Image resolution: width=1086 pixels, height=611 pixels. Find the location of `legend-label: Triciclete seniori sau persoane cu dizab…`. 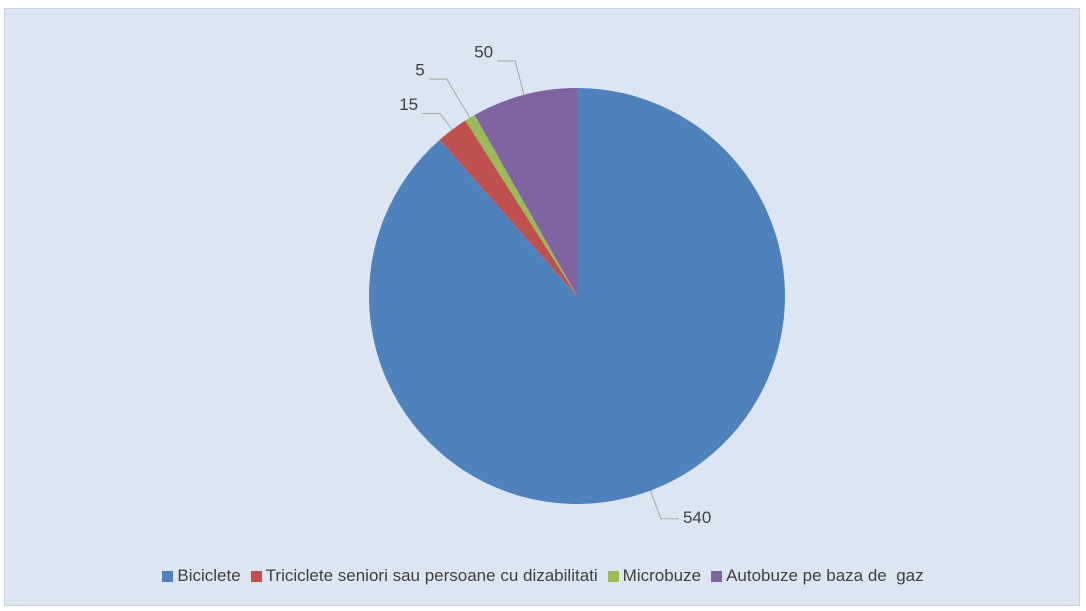

legend-label: Triciclete seniori sau persoane cu dizab… is located at coordinates (431, 575).